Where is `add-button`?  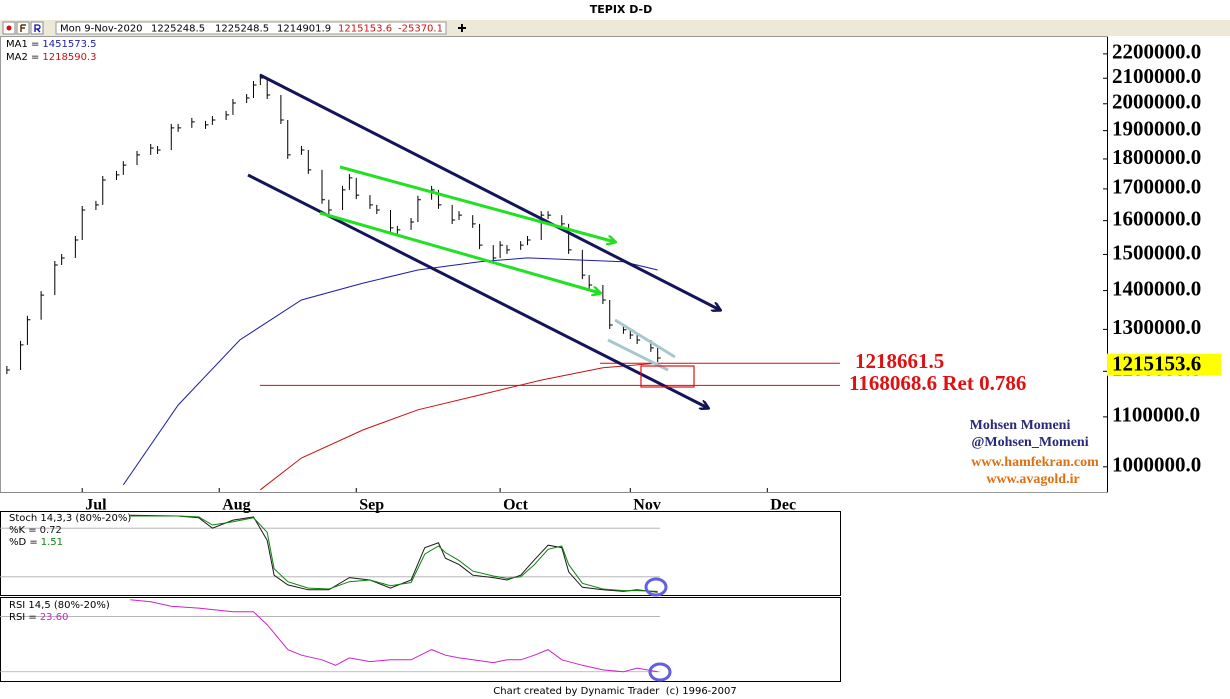
add-button is located at coordinates (462, 28).